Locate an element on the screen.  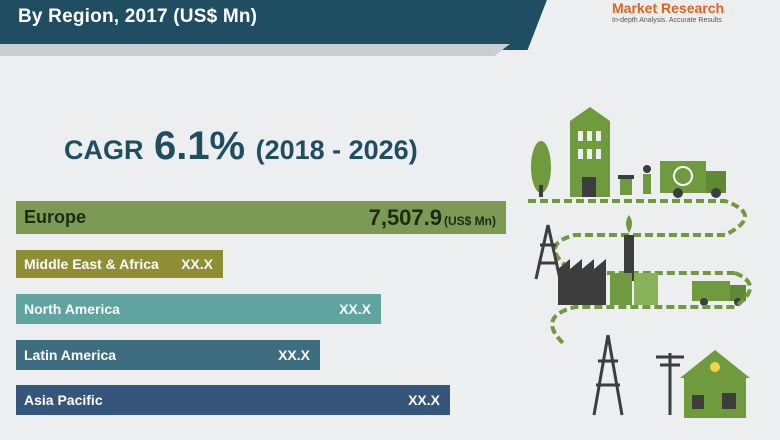
person-icon is located at coordinates (647, 179).